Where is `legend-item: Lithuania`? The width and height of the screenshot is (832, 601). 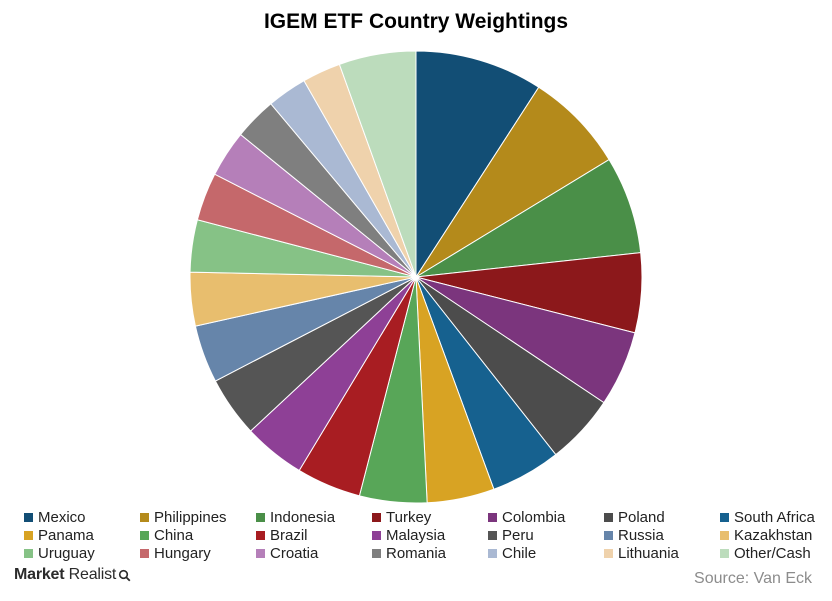 legend-item: Lithuania is located at coordinates (662, 553).